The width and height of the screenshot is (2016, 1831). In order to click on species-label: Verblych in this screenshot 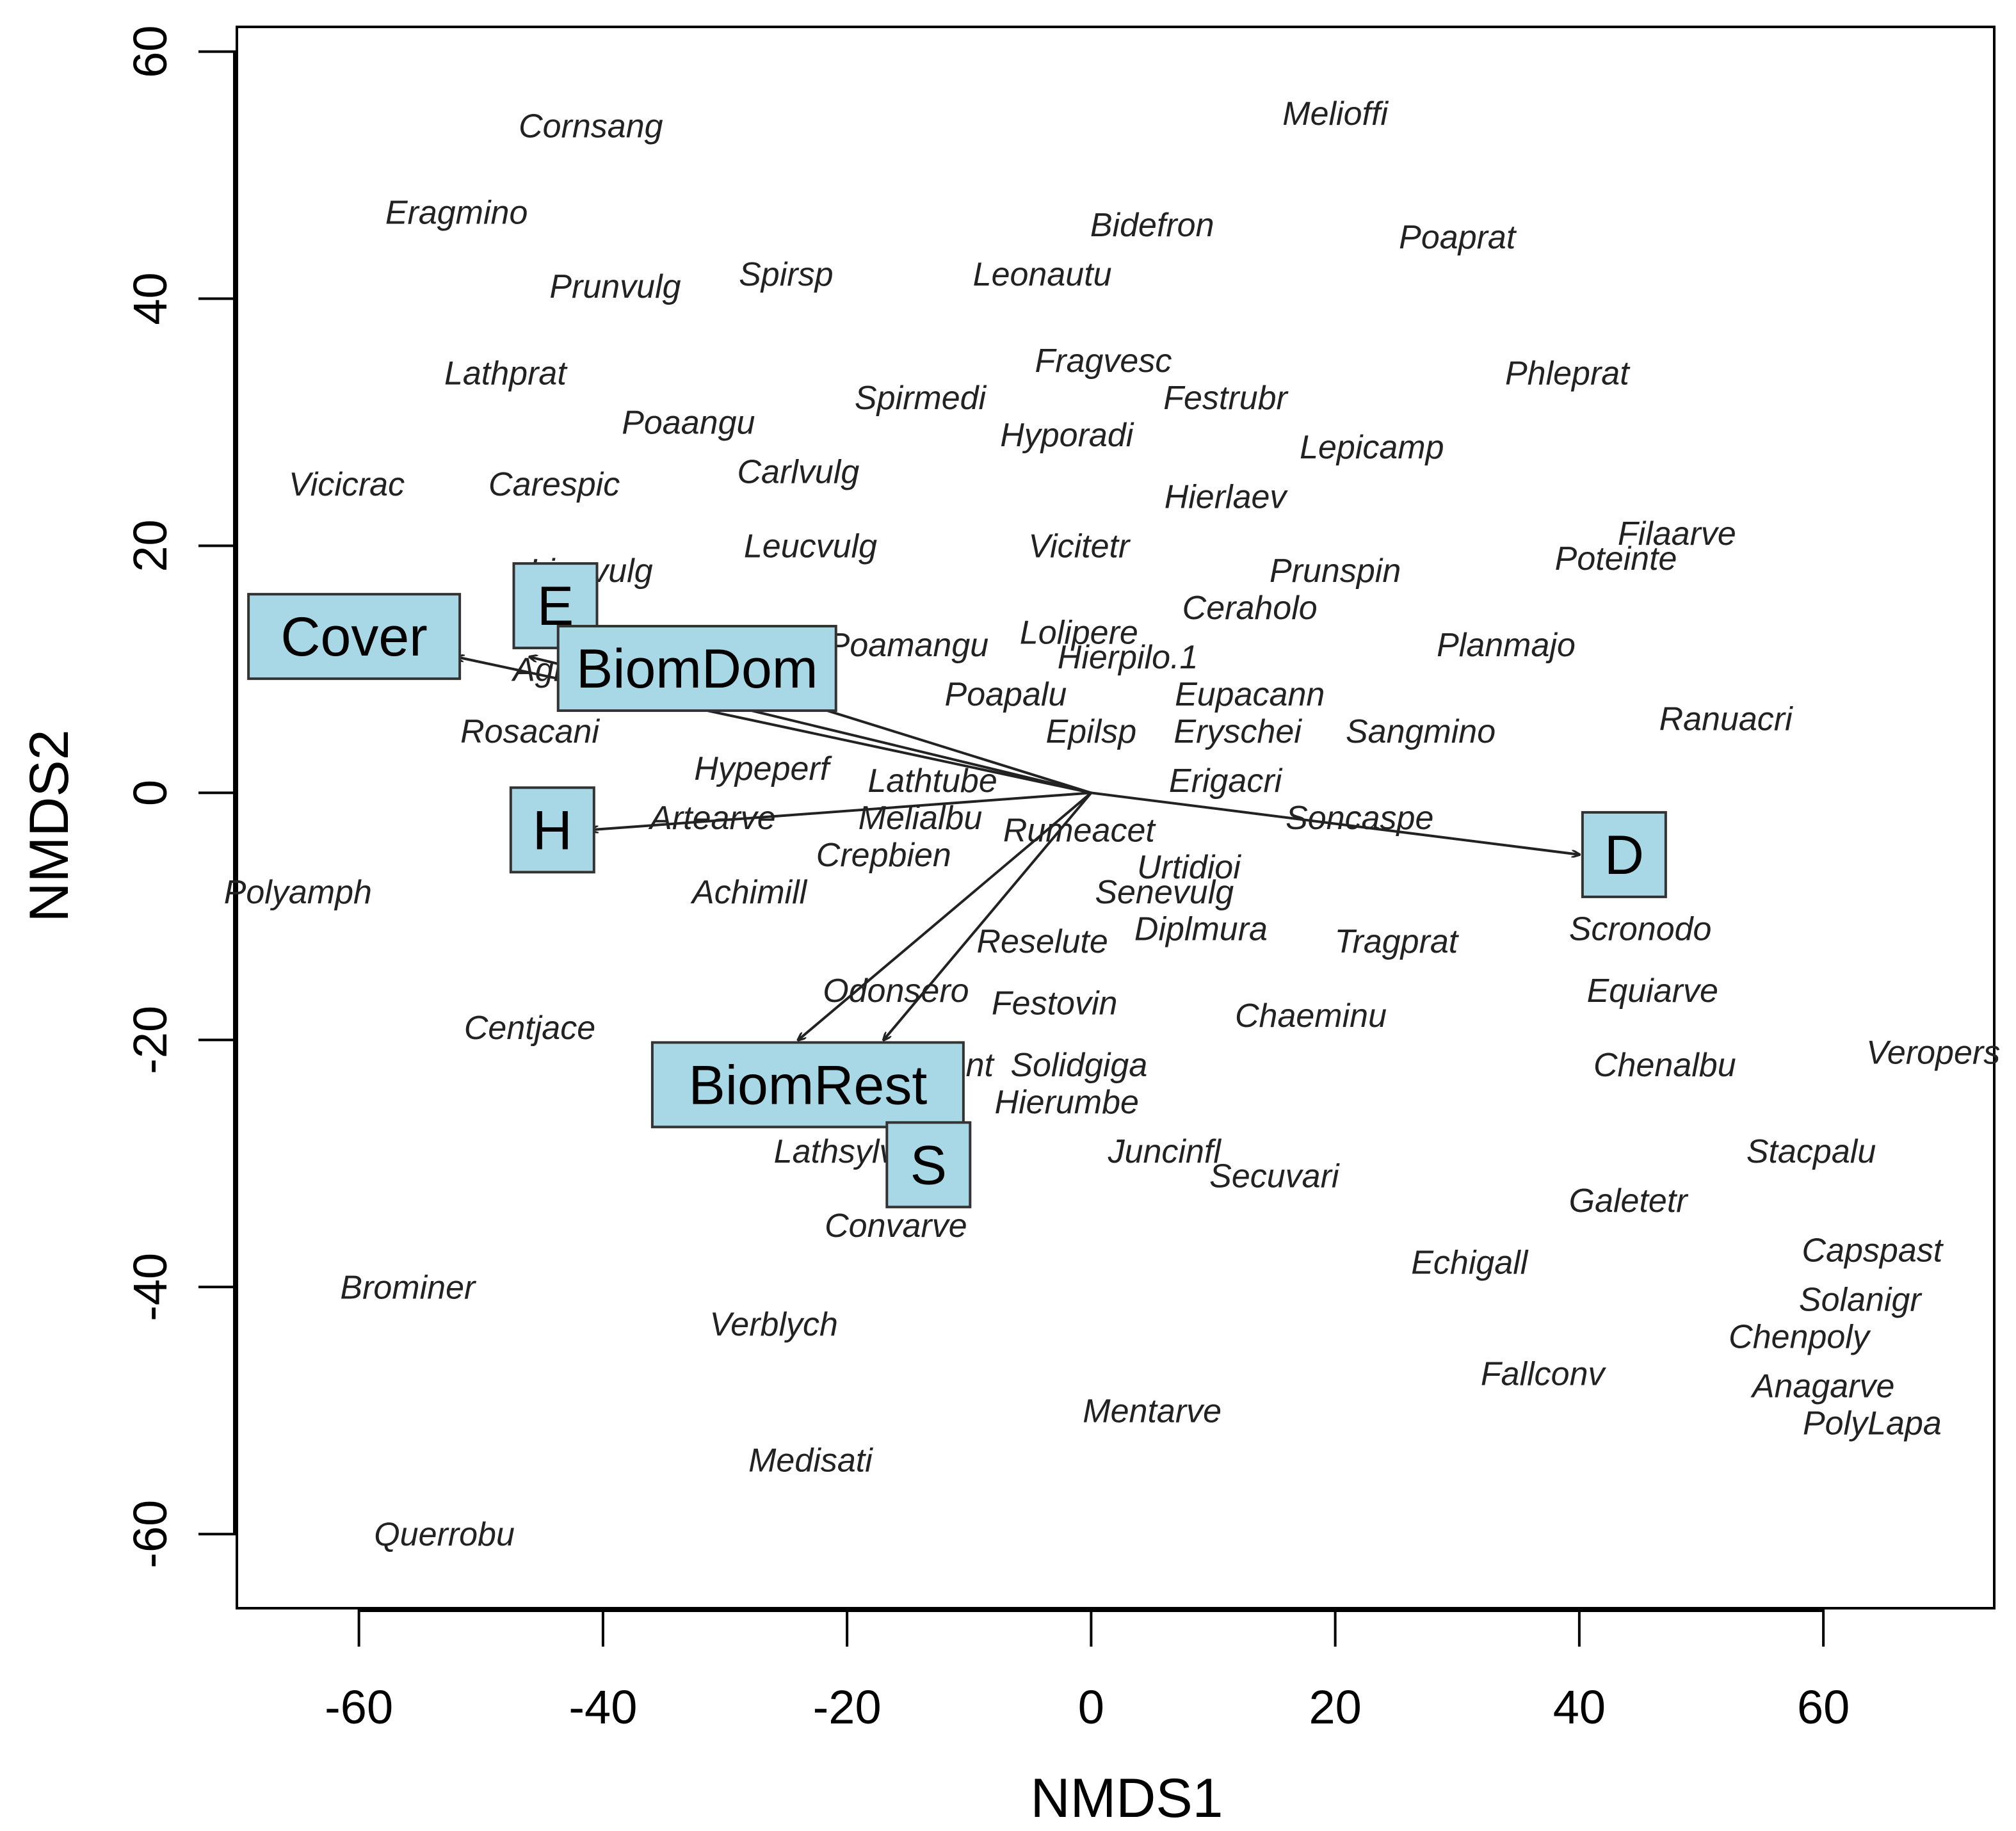, I will do `click(774, 1324)`.